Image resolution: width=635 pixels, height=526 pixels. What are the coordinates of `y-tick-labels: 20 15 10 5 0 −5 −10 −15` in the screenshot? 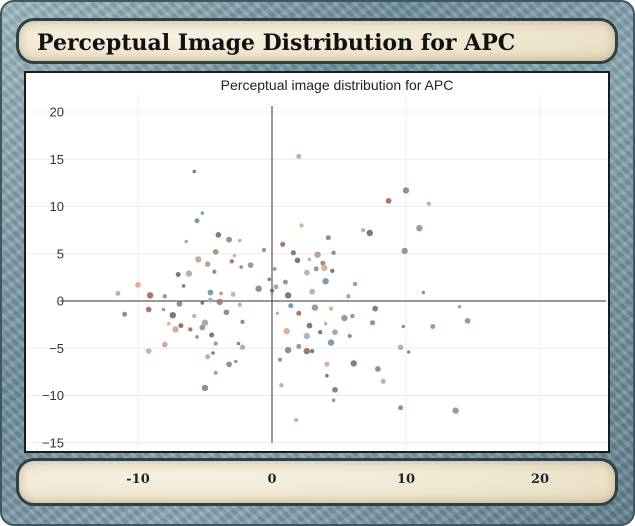 It's located at (53, 278).